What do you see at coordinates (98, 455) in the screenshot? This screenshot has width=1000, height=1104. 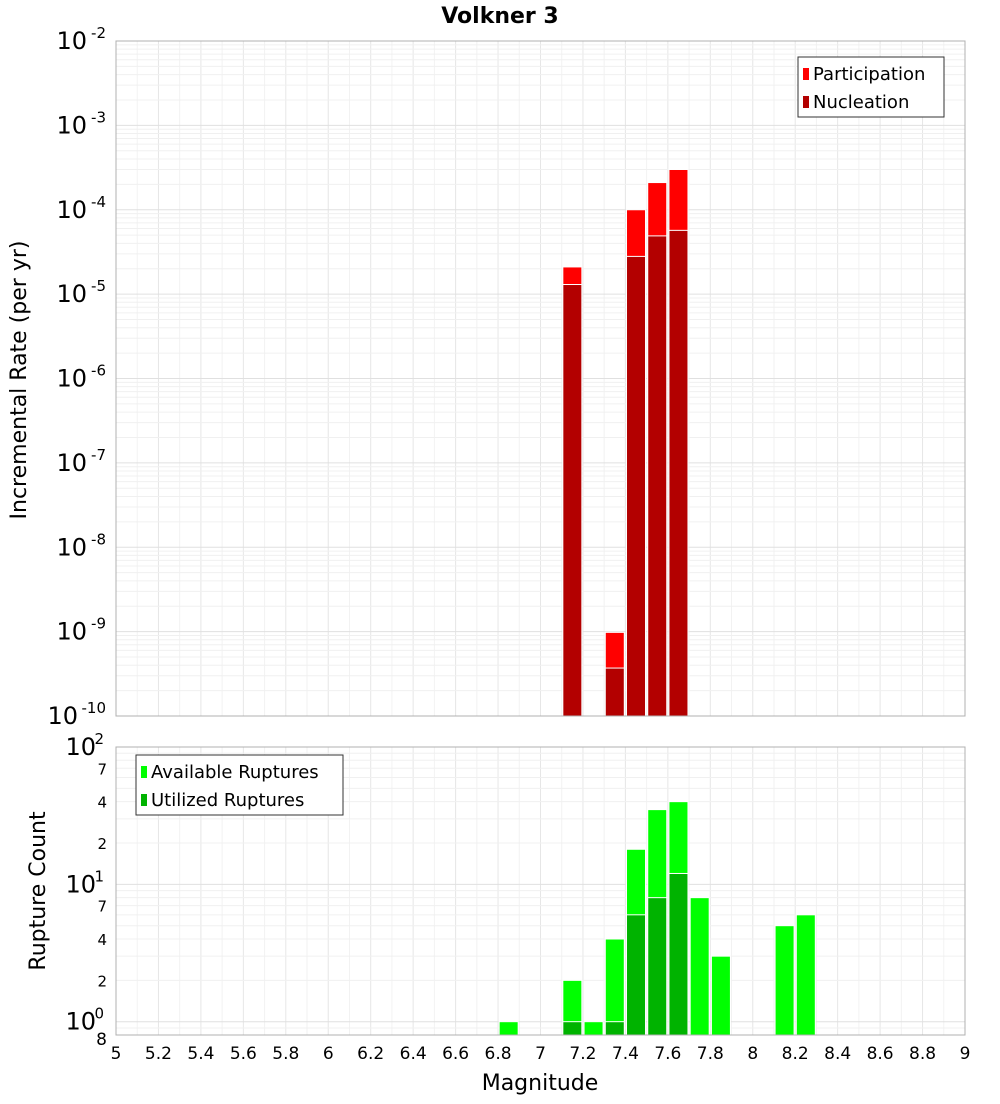 I see `y-tick-exponent: -7` at bounding box center [98, 455].